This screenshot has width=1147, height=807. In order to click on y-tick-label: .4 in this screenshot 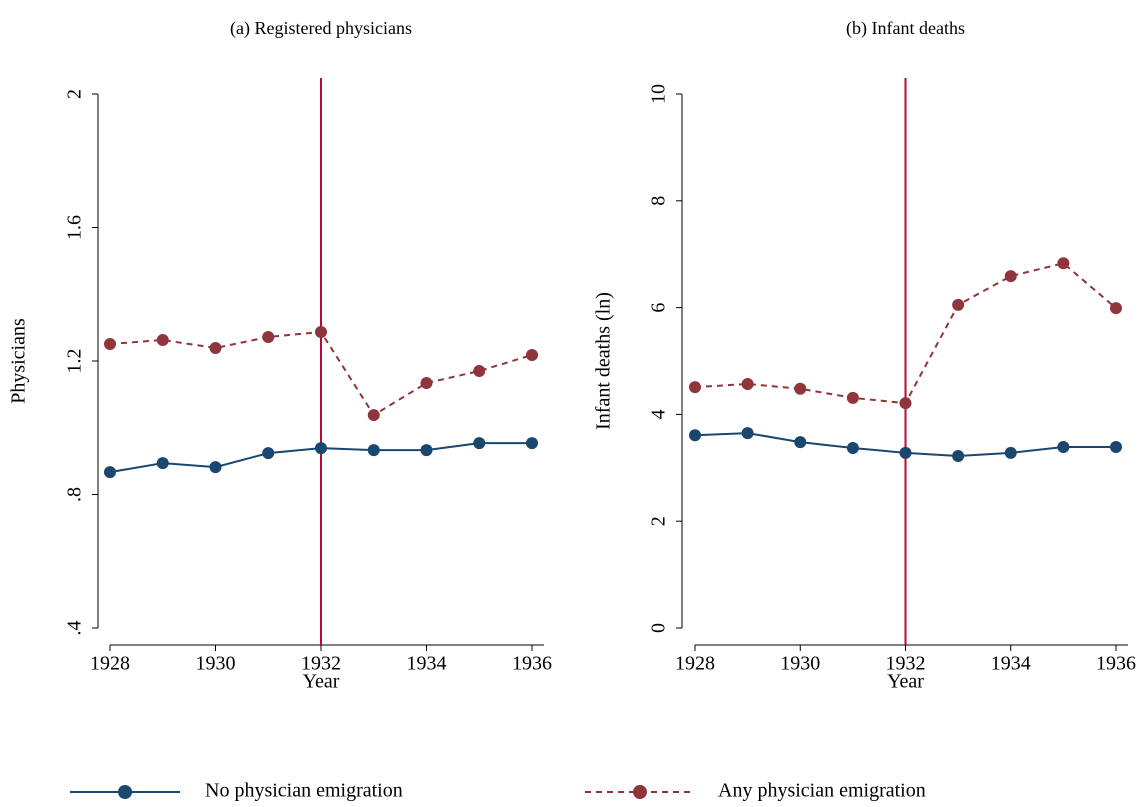, I will do `click(75, 628)`.